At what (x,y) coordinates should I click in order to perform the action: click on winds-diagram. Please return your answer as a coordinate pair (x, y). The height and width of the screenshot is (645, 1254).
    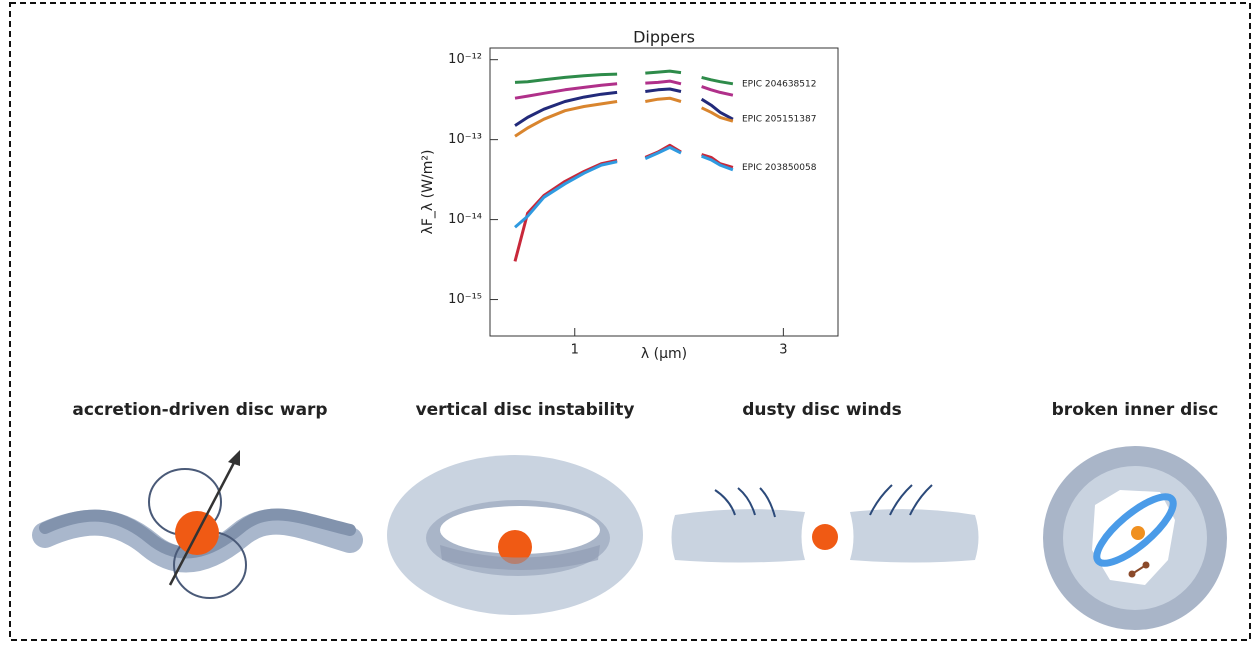
    Looking at the image, I should click on (825, 523).